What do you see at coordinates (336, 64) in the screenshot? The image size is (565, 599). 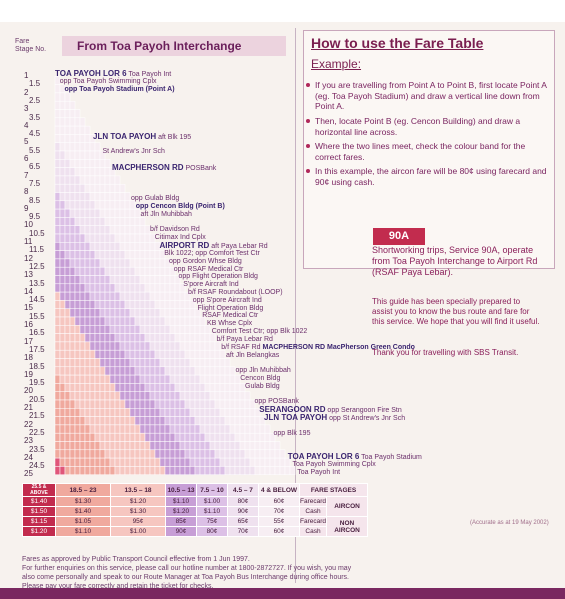 I see `example-label: Example:` at bounding box center [336, 64].